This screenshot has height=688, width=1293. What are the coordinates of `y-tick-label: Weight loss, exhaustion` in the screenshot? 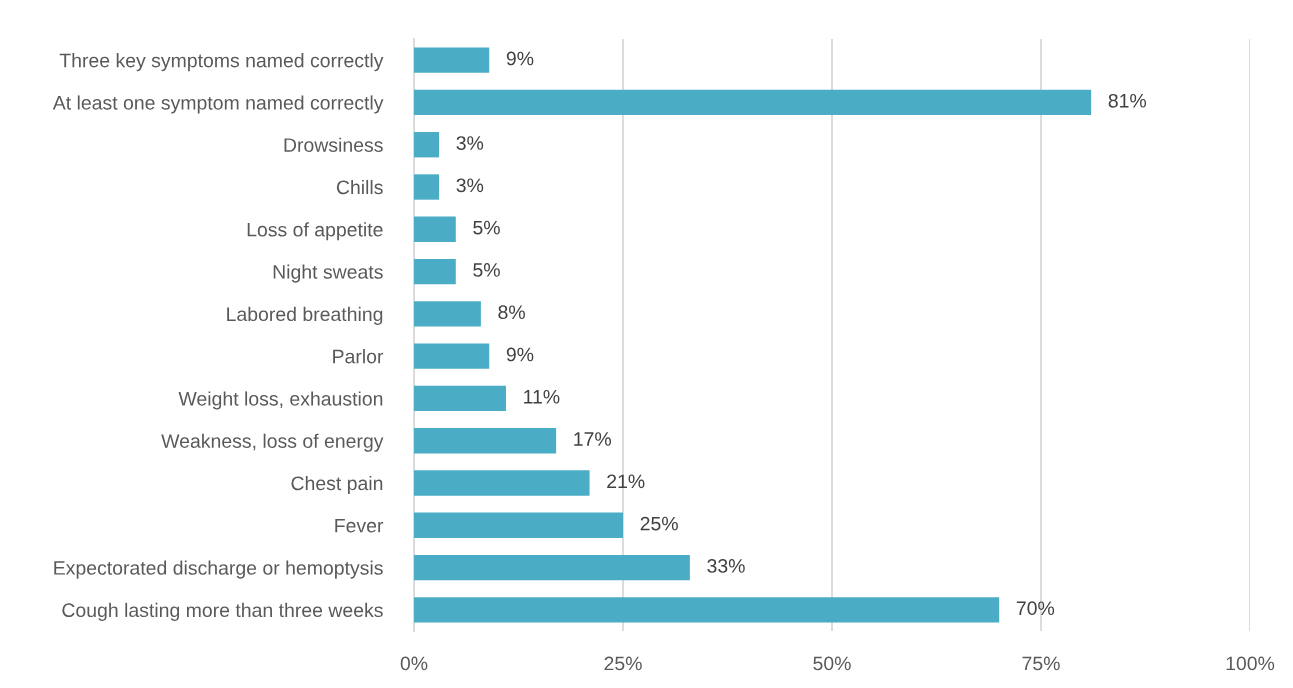 It's located at (280, 400).